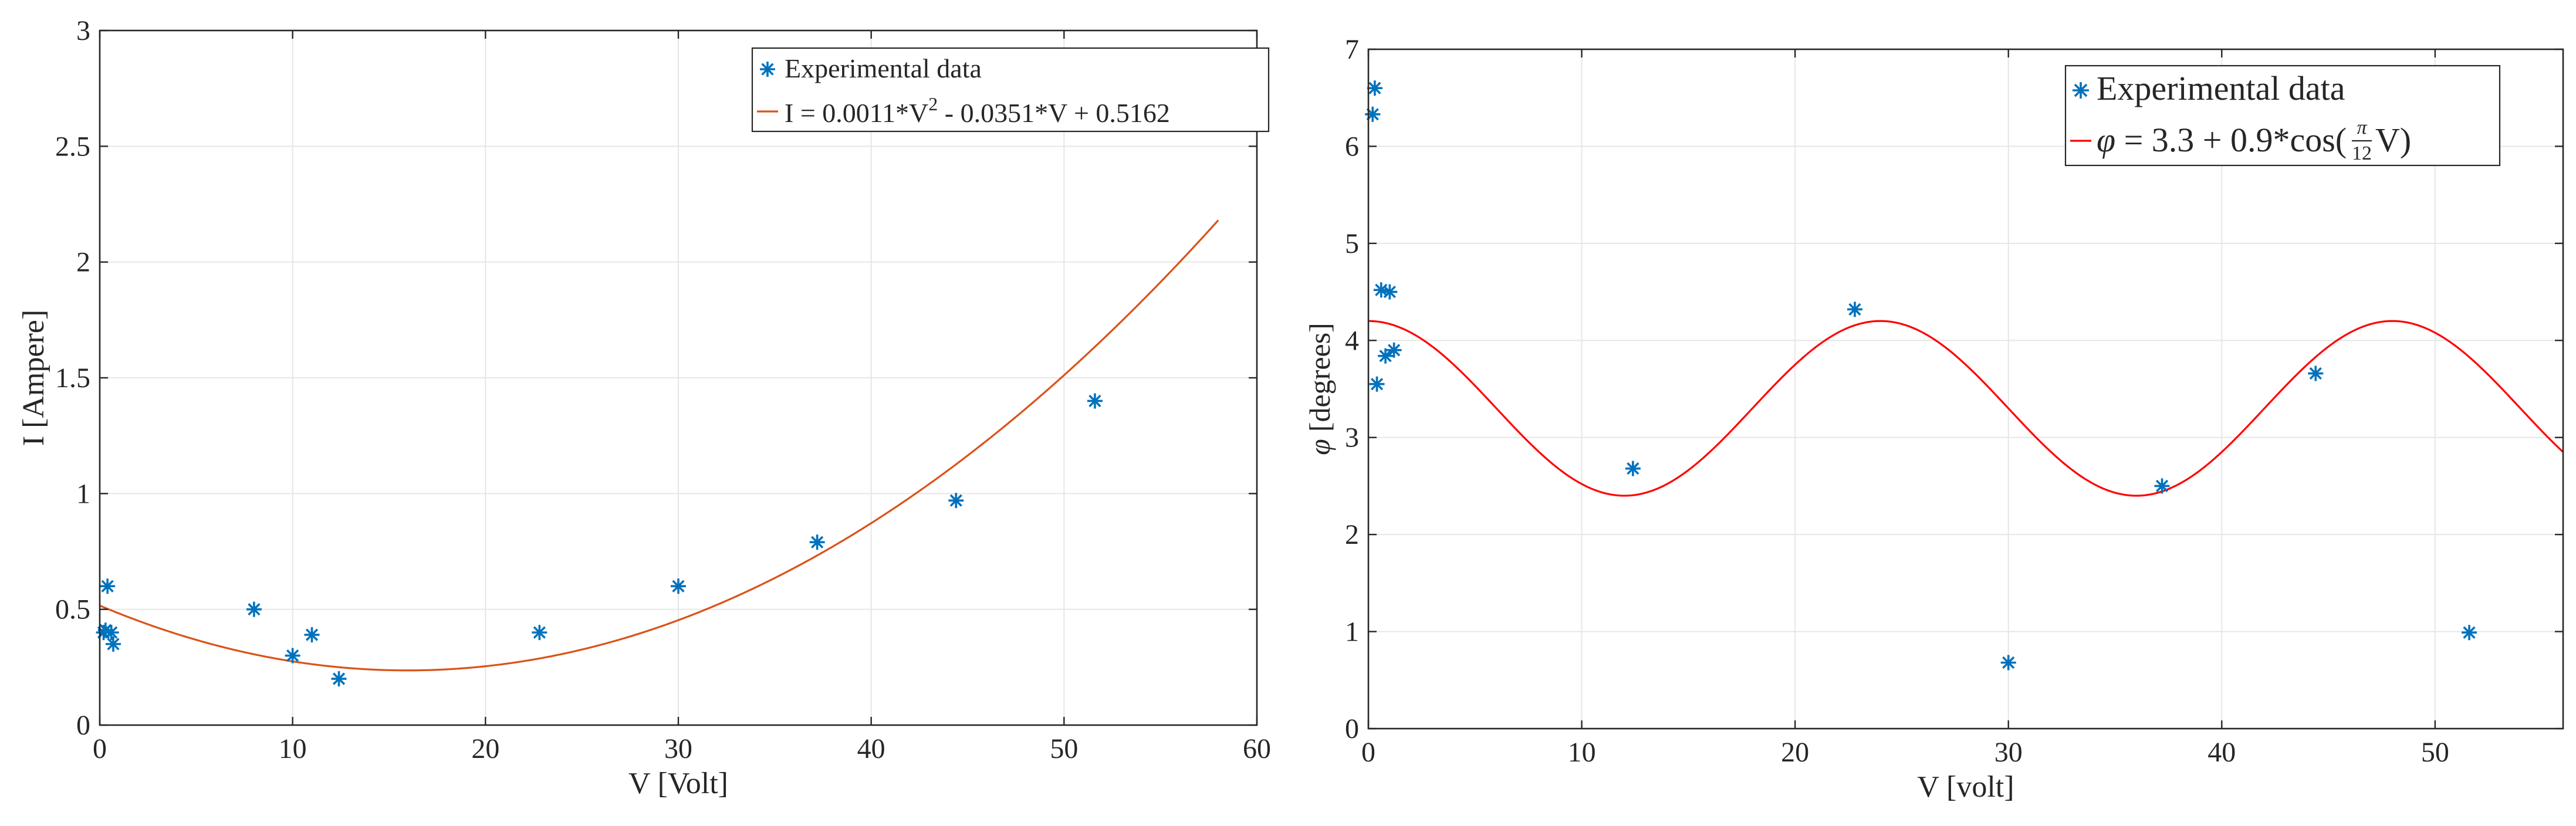  I want to click on right-y-axis-phi: φ, so click(1319, 447).